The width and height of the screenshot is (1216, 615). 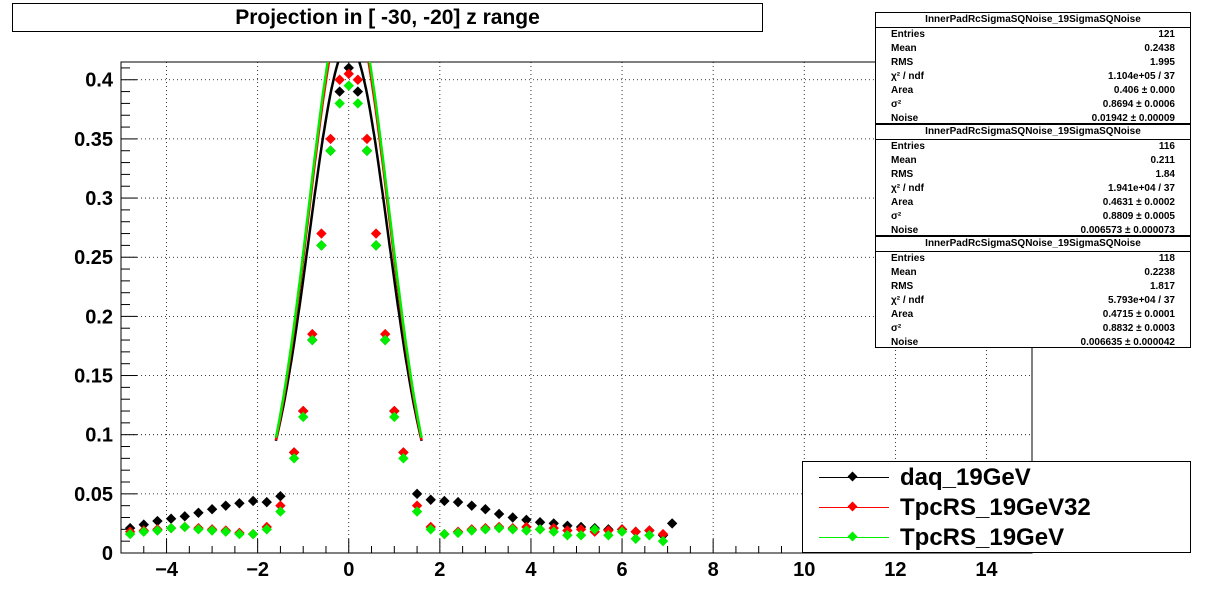 I want to click on x-tick-label: 2, so click(x=439, y=570).